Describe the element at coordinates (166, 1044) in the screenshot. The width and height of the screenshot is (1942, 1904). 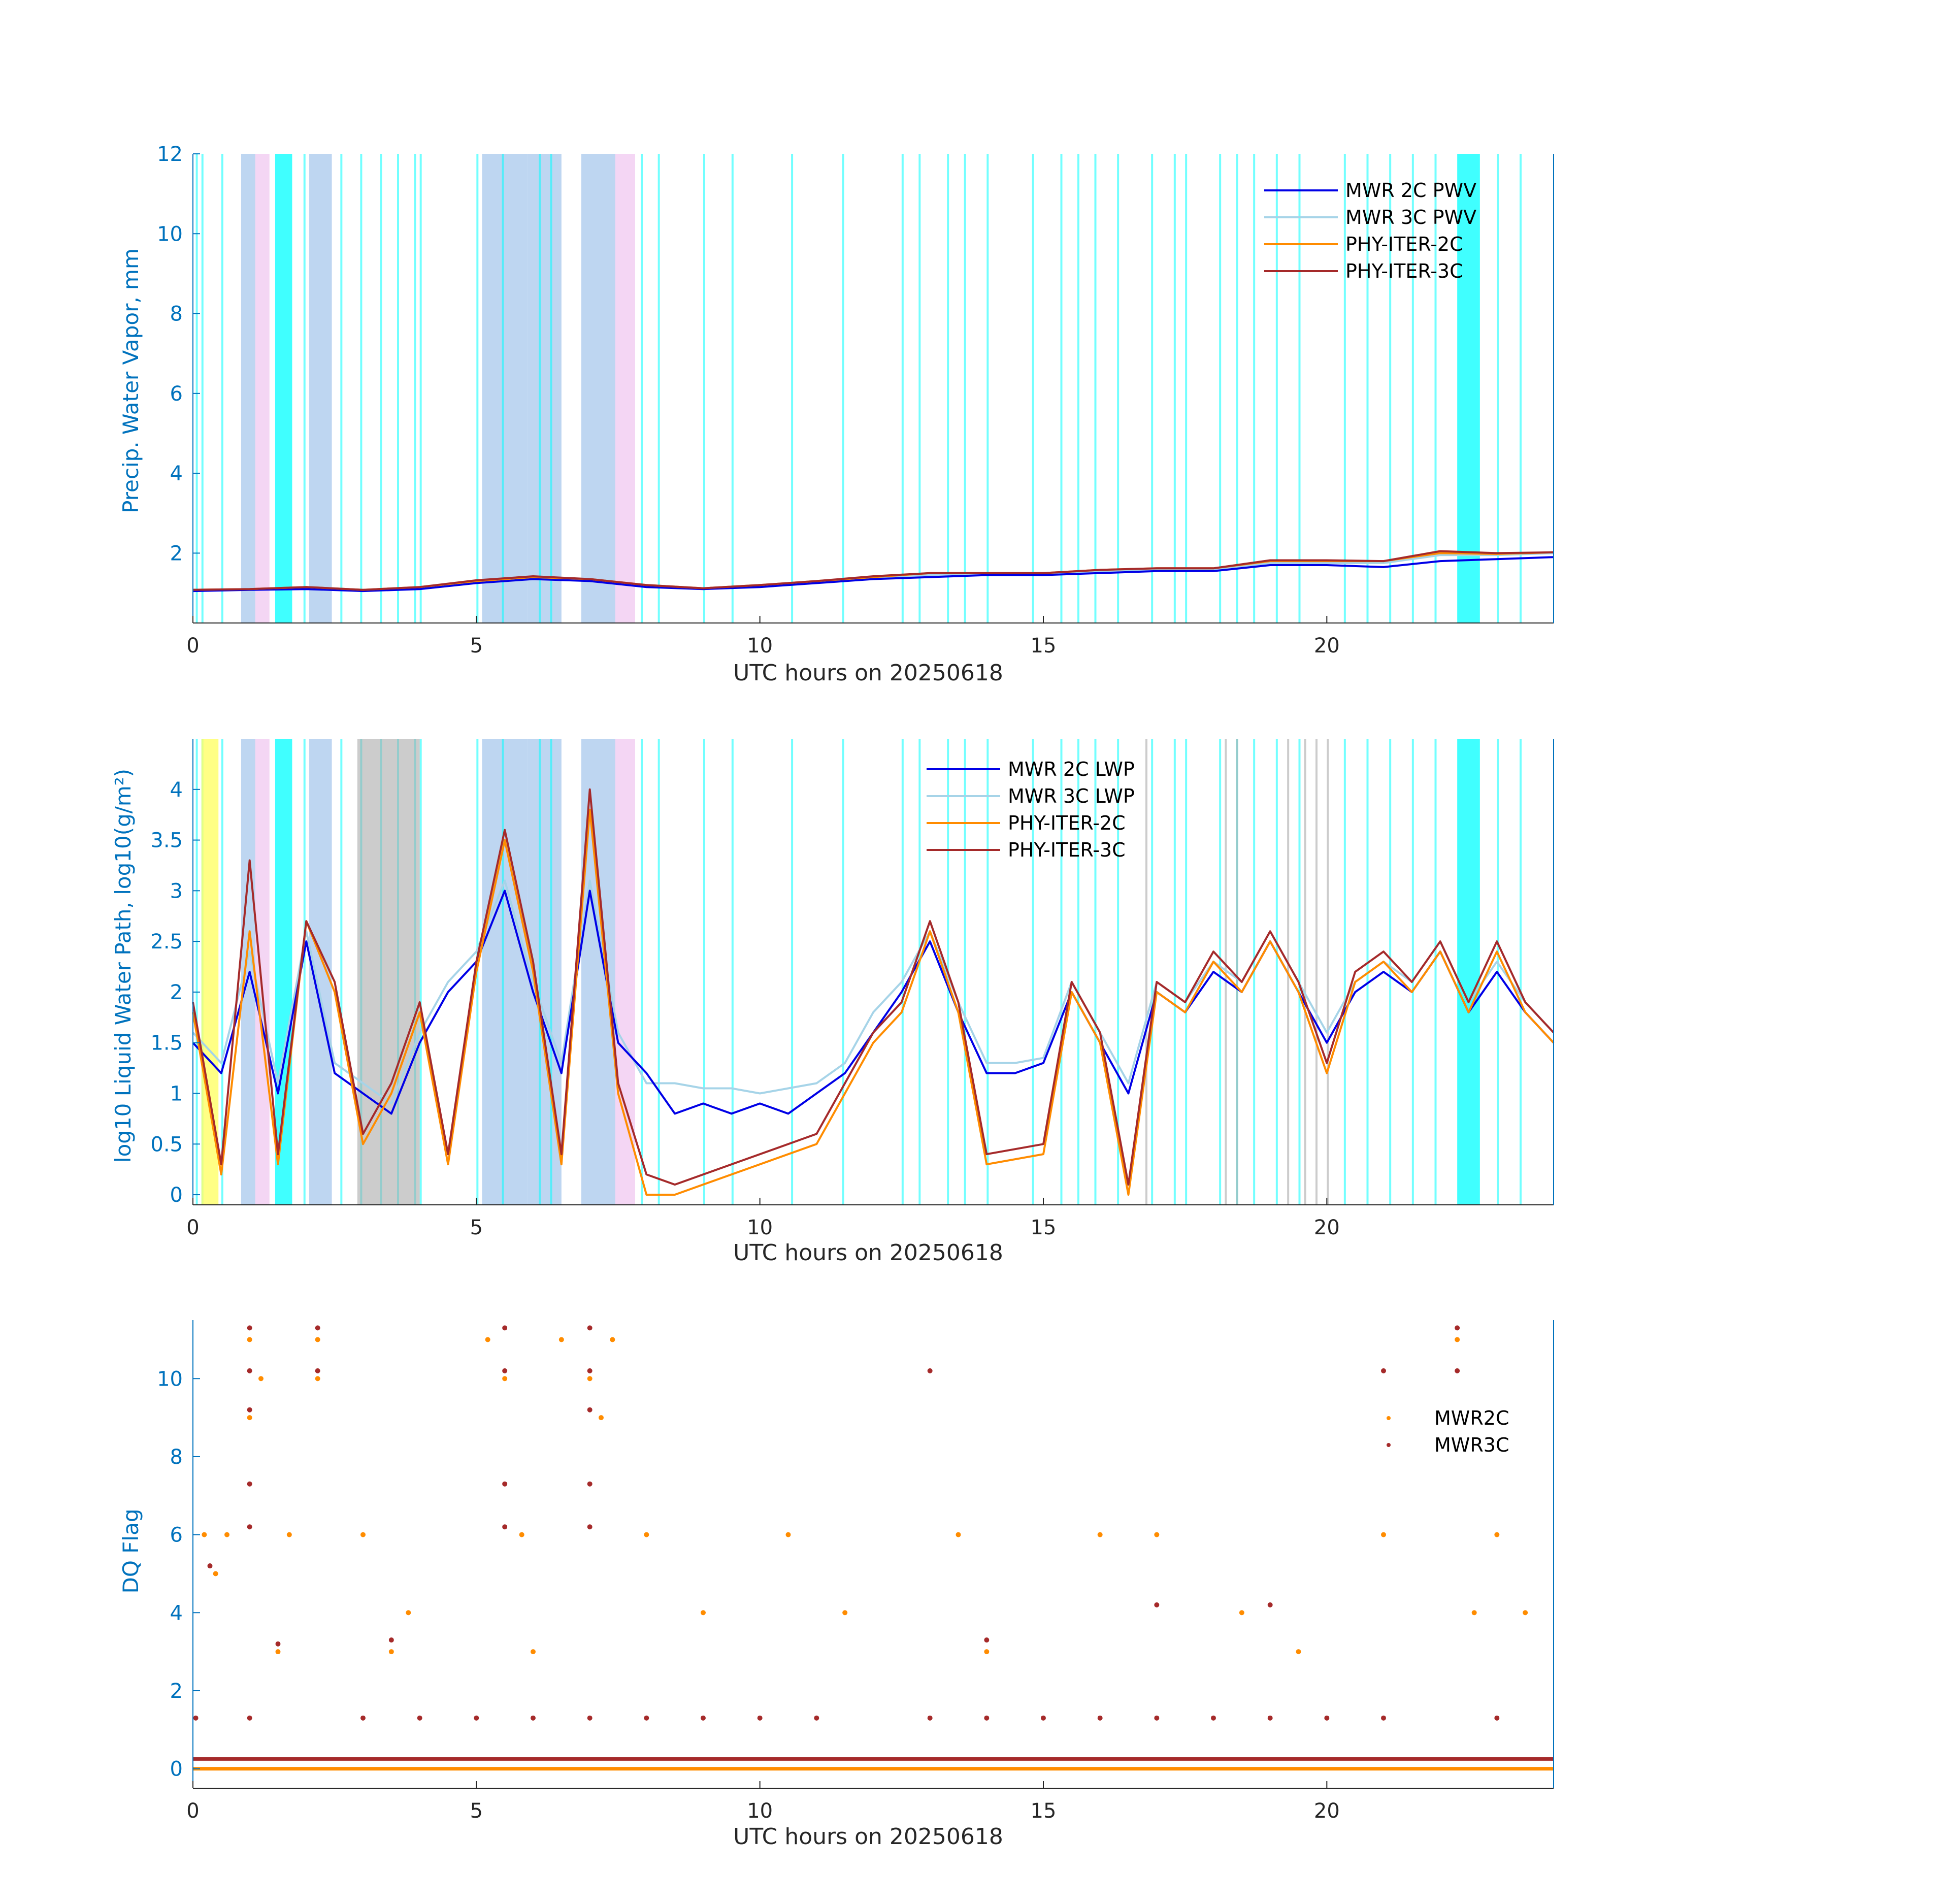
I see `y-tick-label: 1.5` at that location.